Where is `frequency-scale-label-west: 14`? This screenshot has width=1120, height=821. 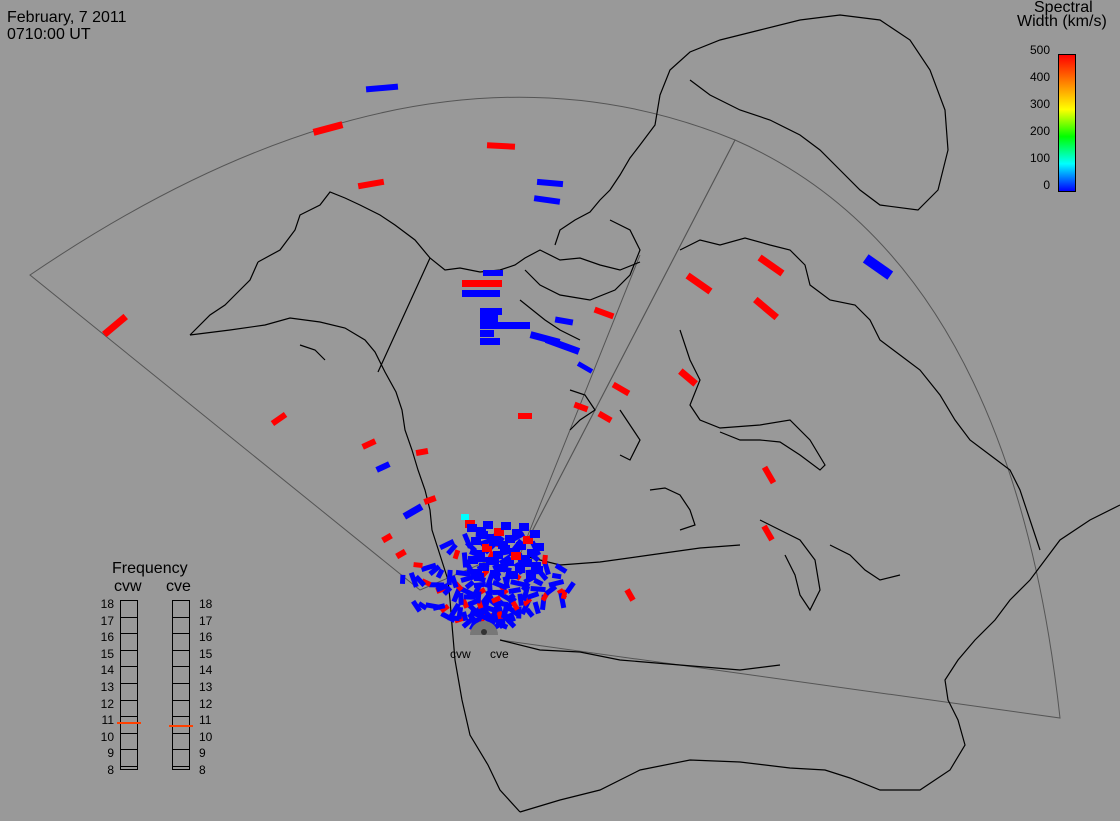
frequency-scale-label-west: 14 is located at coordinates (107, 670).